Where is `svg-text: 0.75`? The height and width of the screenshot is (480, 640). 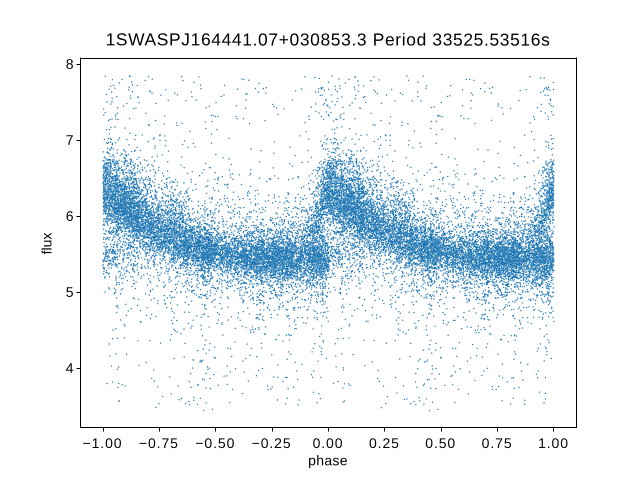
svg-text: 0.75 is located at coordinates (497, 443).